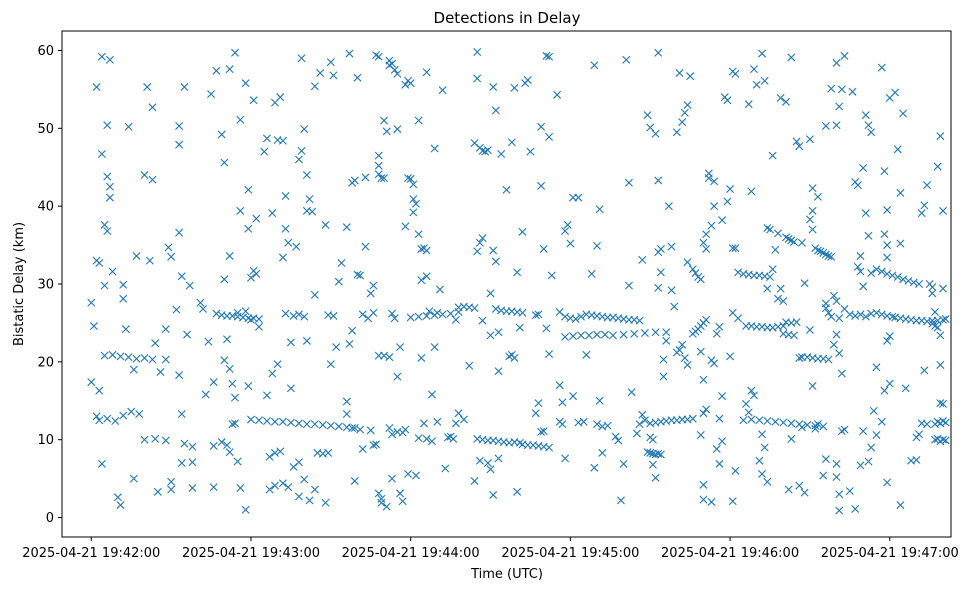  Describe the element at coordinates (506, 574) in the screenshot. I see `x-axis-label: Time (UTC)` at that location.